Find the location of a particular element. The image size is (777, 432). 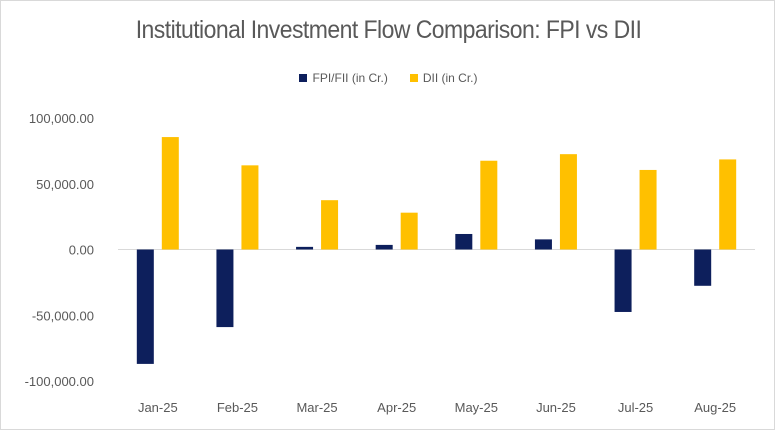

legend-label-dii: DII (in Cr.) is located at coordinates (450, 78).